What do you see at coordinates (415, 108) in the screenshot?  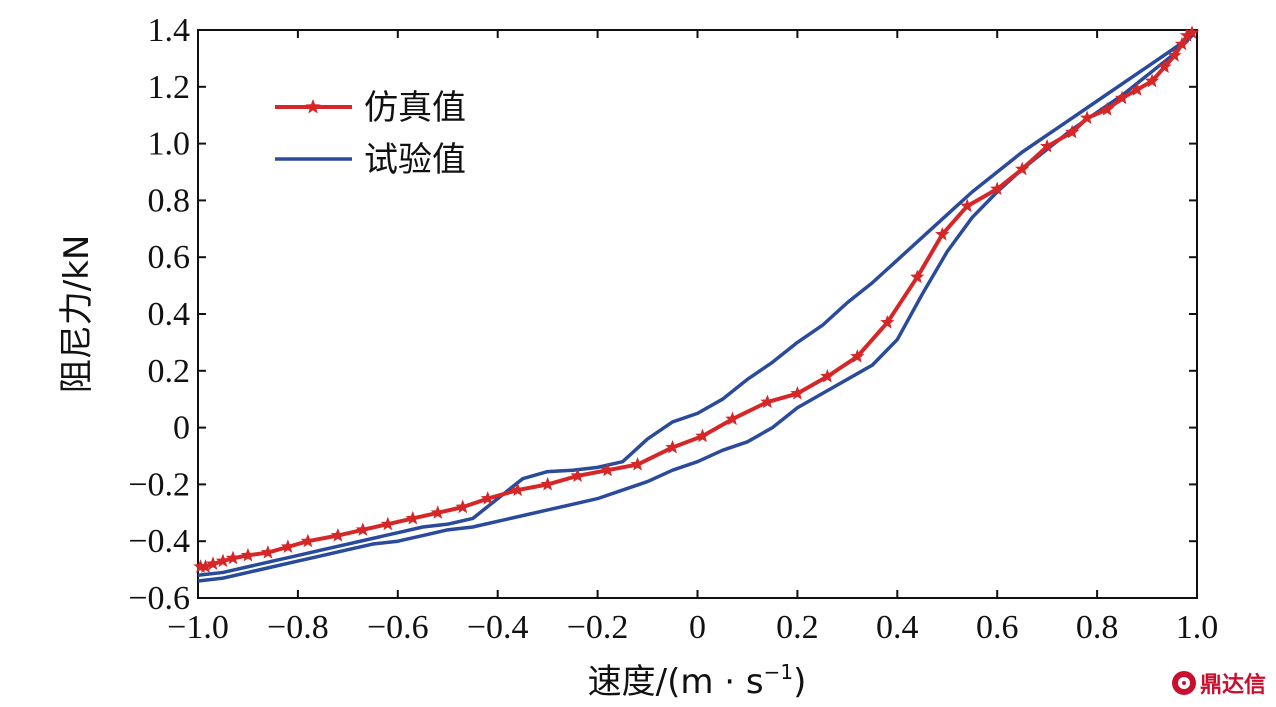 I see `legend-label-sim: 仿真值` at bounding box center [415, 108].